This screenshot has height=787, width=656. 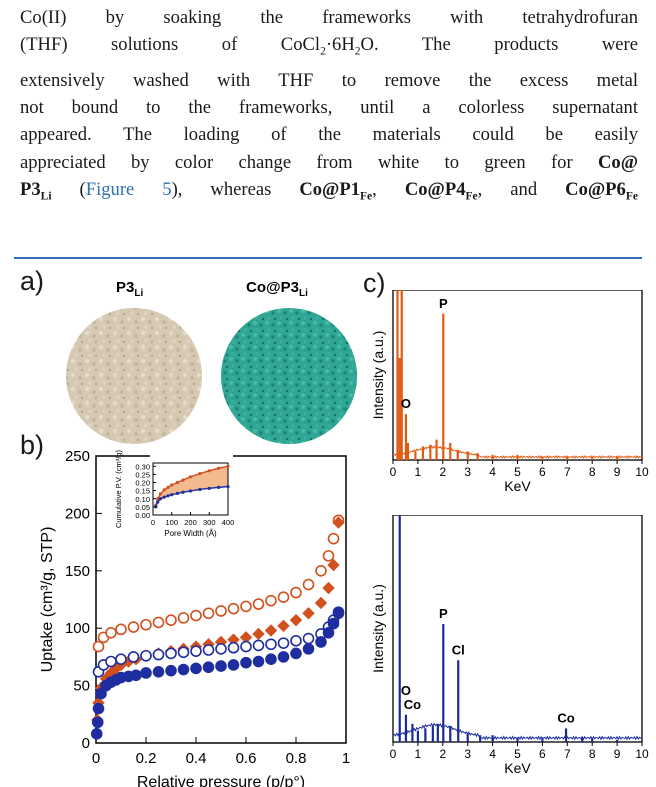 What do you see at coordinates (441, 191) in the screenshot?
I see `compound-name: Co@P4Fe` at bounding box center [441, 191].